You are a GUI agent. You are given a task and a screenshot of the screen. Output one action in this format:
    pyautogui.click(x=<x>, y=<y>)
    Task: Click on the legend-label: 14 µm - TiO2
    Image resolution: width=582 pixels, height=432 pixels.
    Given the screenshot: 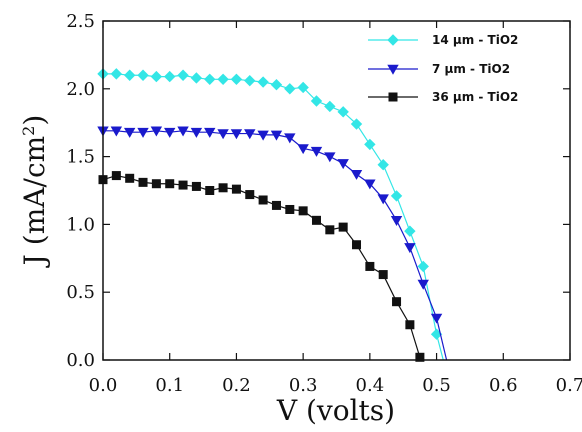 What is the action you would take?
    pyautogui.click(x=475, y=40)
    